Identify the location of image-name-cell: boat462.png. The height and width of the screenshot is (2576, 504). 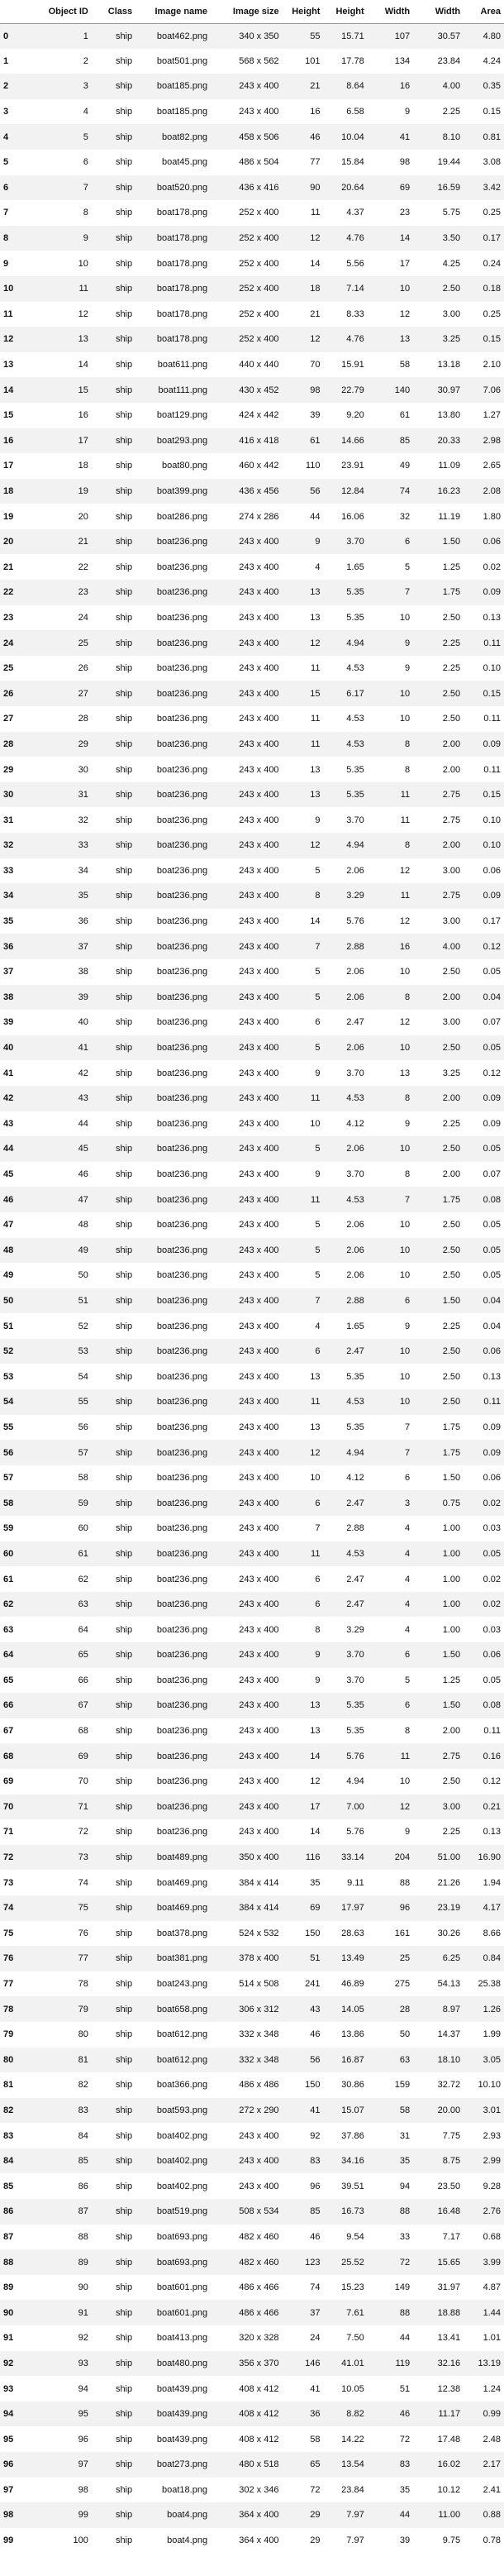
(182, 36).